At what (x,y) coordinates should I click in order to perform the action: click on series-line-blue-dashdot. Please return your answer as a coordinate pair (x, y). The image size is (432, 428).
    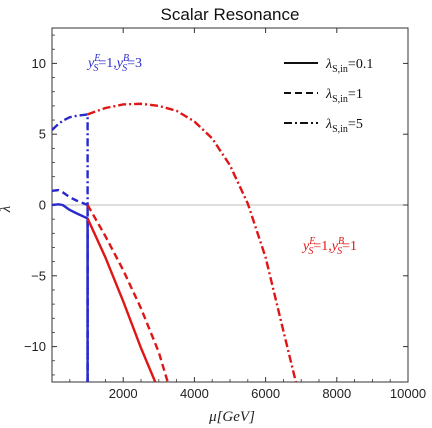
    Looking at the image, I should click on (70, 247).